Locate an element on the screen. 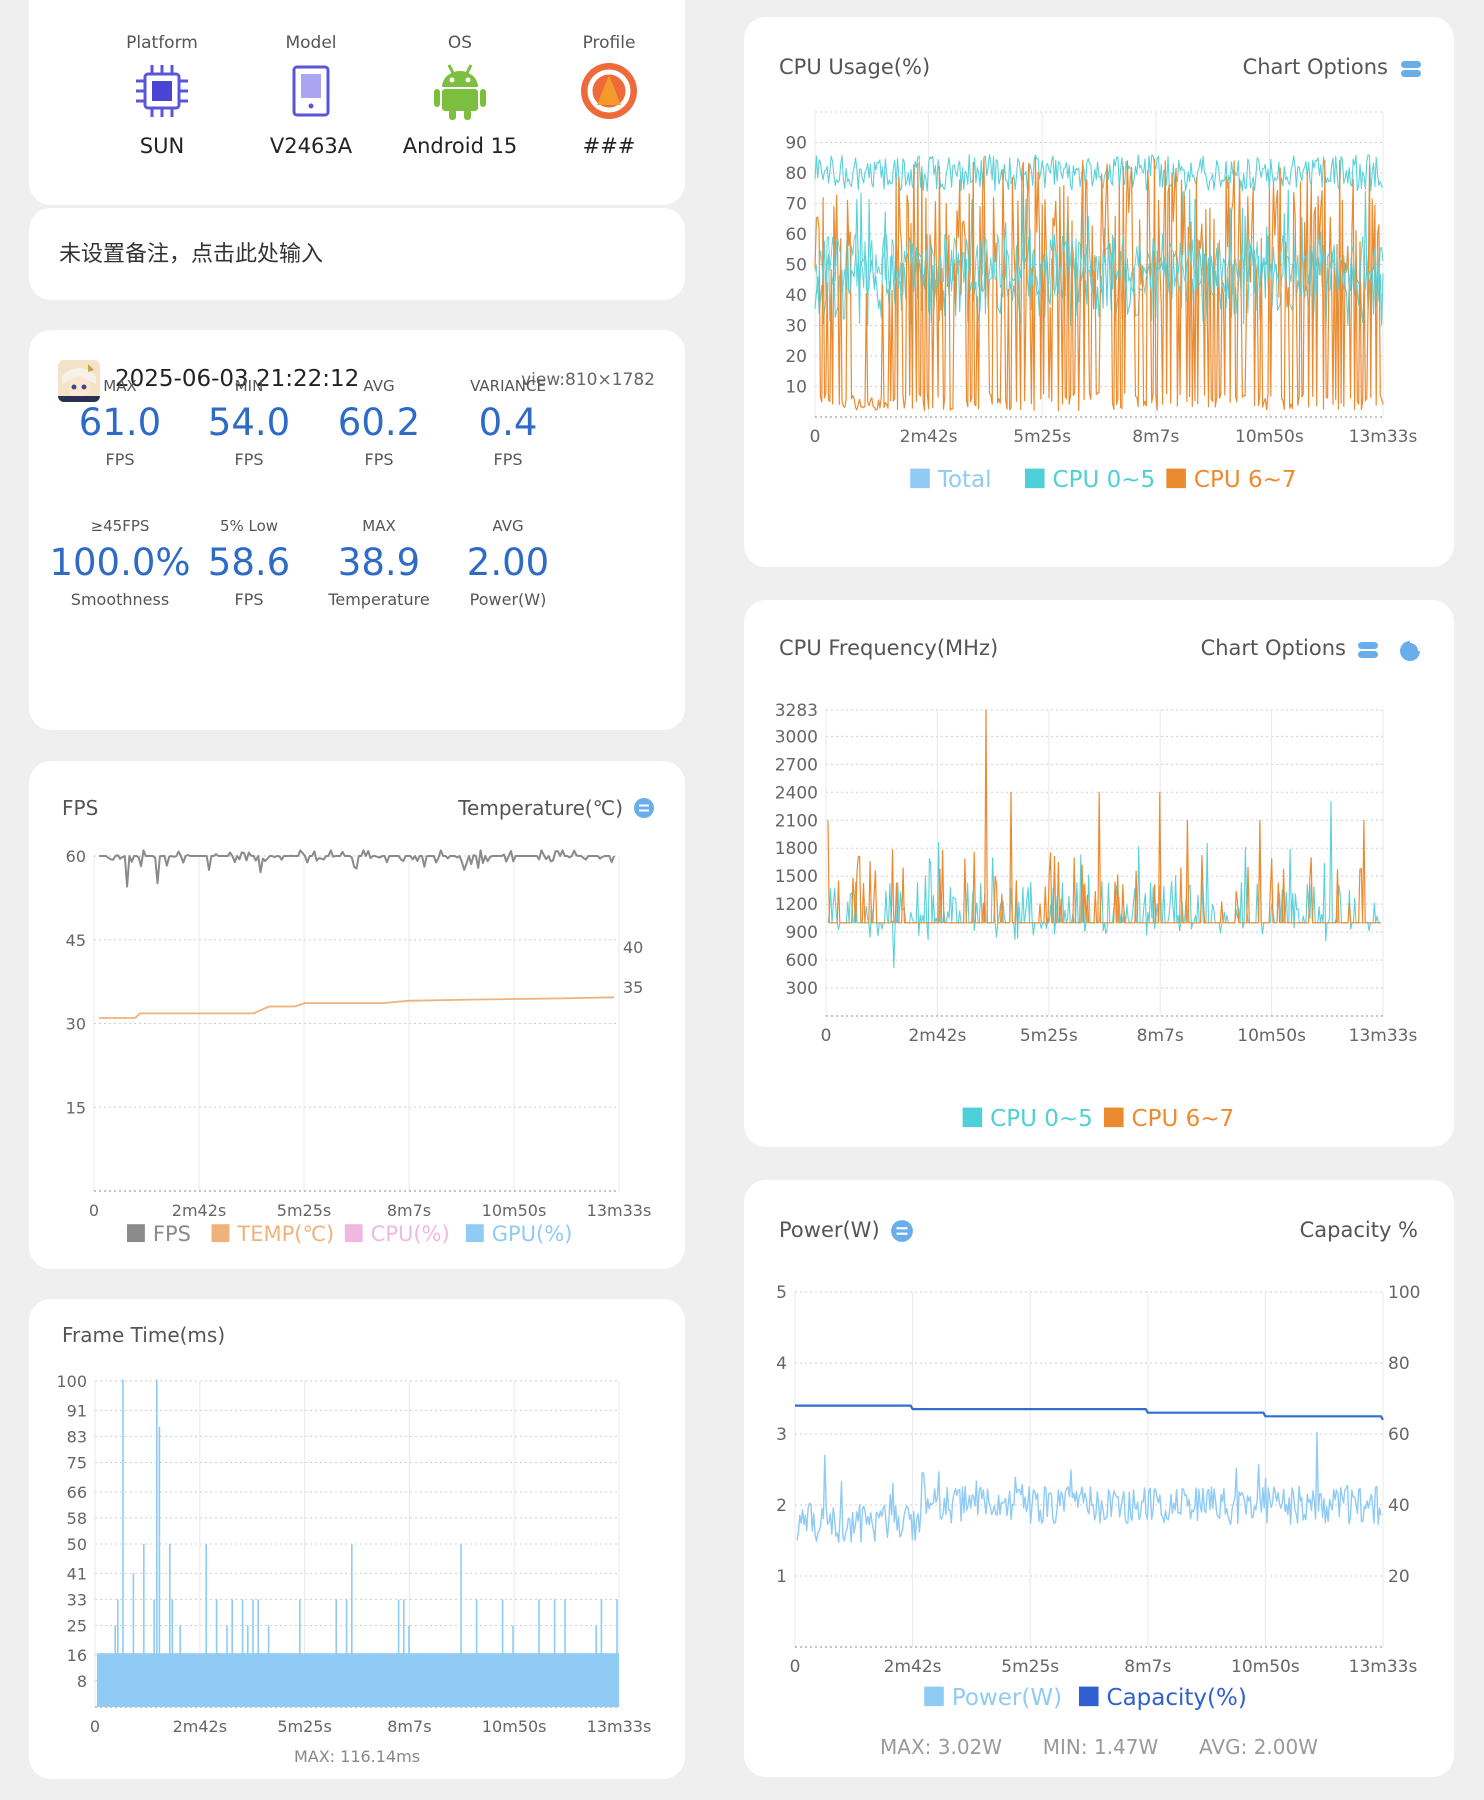  temperature-axis-label: Temperature(℃) is located at coordinates (540, 808).